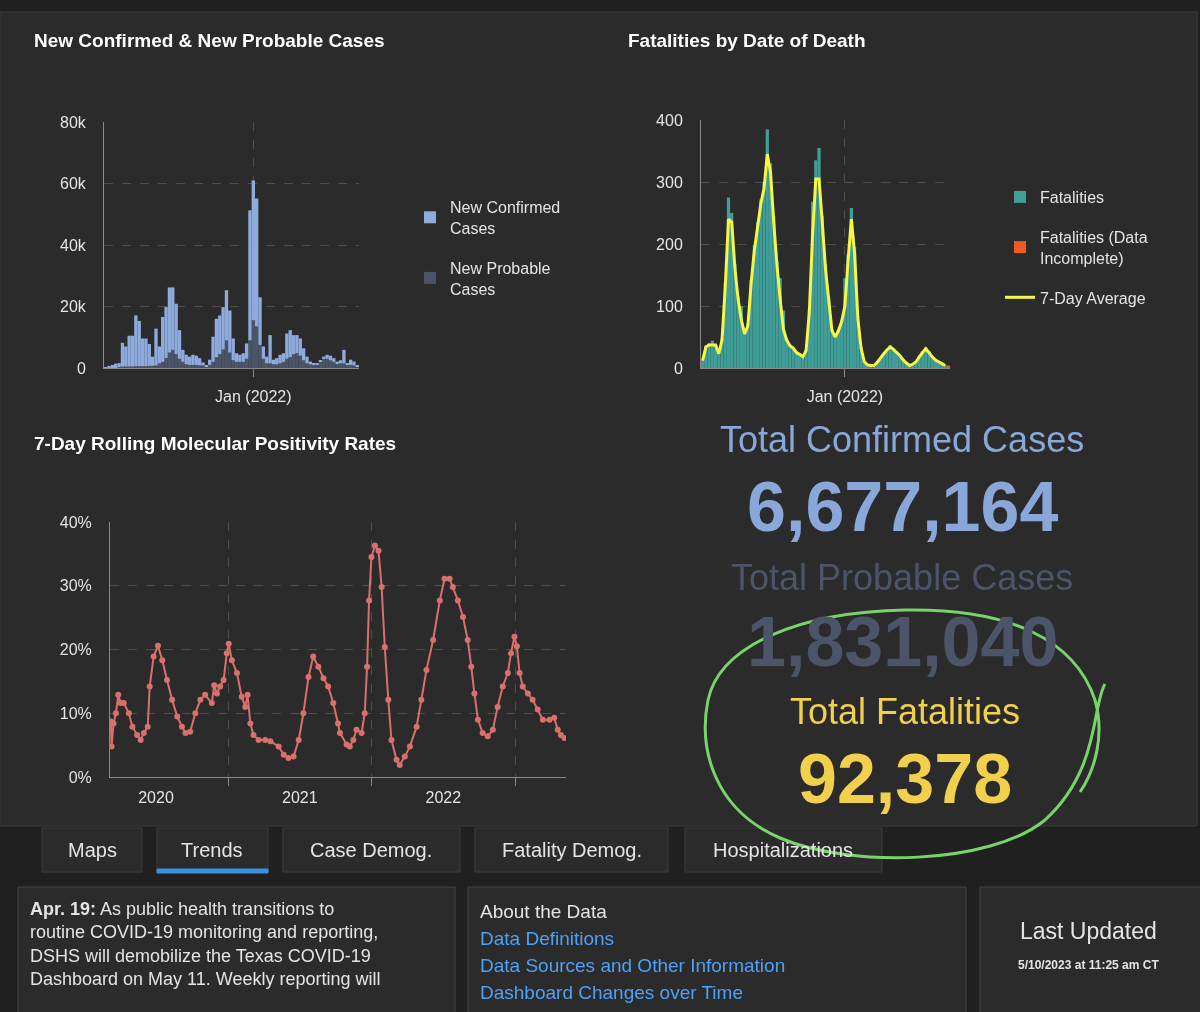 The height and width of the screenshot is (1012, 1200). I want to click on y-tick-label: 40%, so click(75, 522).